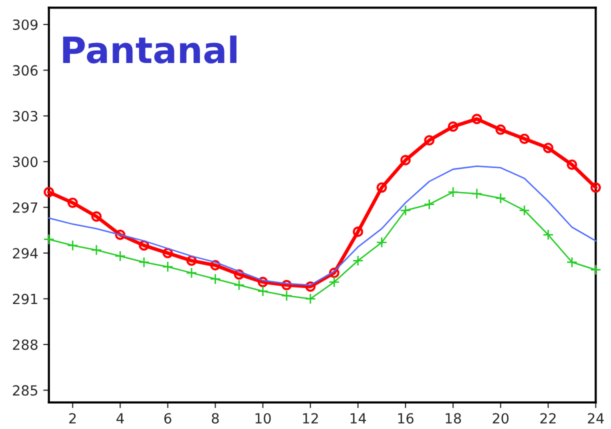  Describe the element at coordinates (149, 50) in the screenshot. I see `annotation: Pantanal` at that location.